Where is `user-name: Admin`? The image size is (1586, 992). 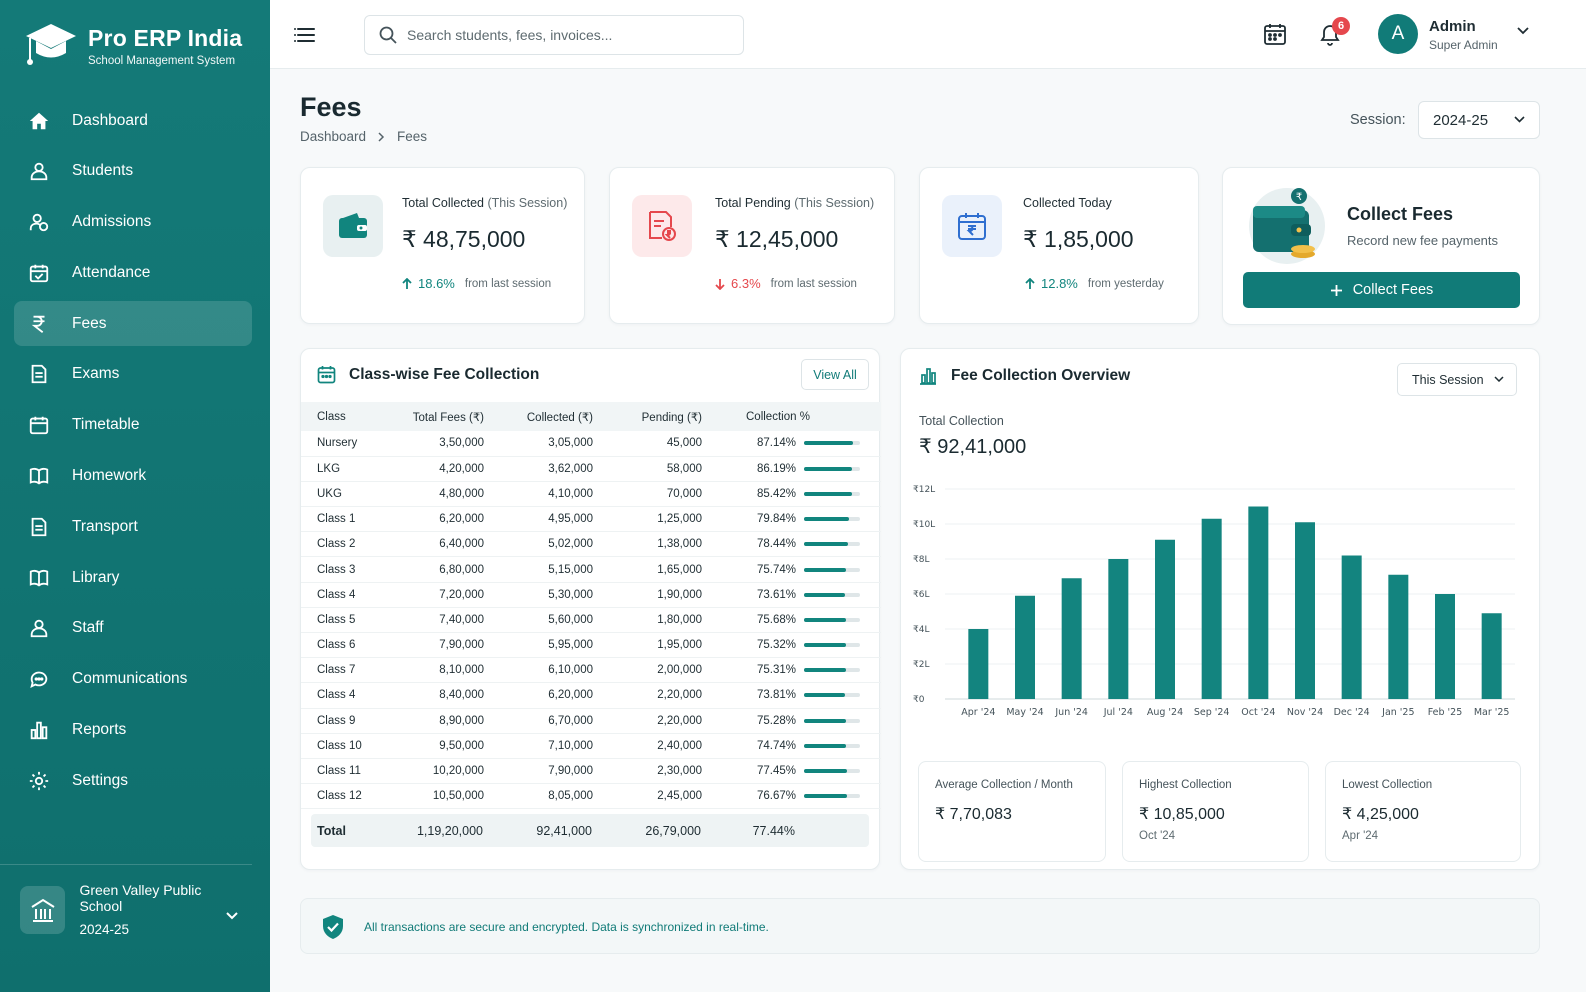
user-name: Admin is located at coordinates (1452, 26).